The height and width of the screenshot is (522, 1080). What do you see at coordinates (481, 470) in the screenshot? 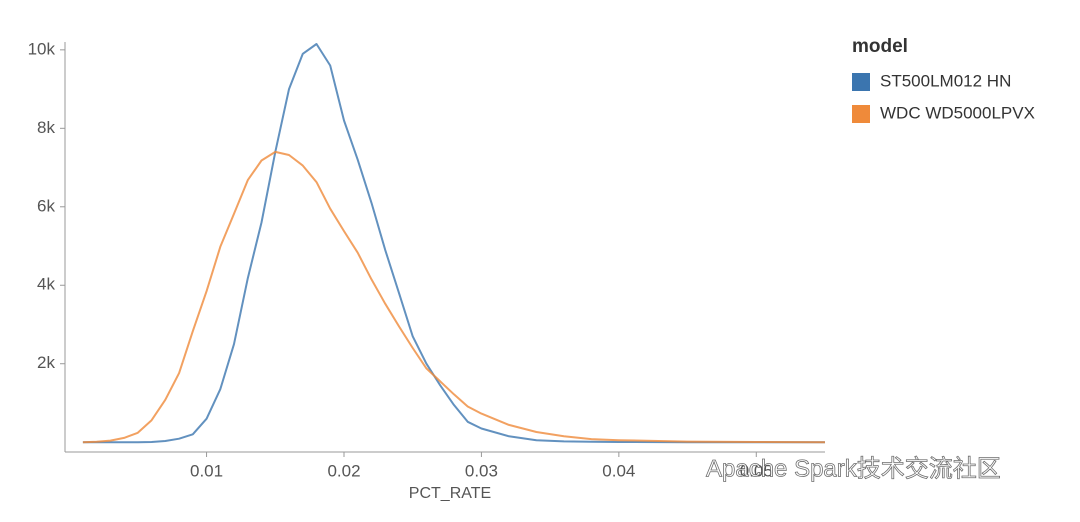
I see `x-tick-label: 0.03` at bounding box center [481, 470].